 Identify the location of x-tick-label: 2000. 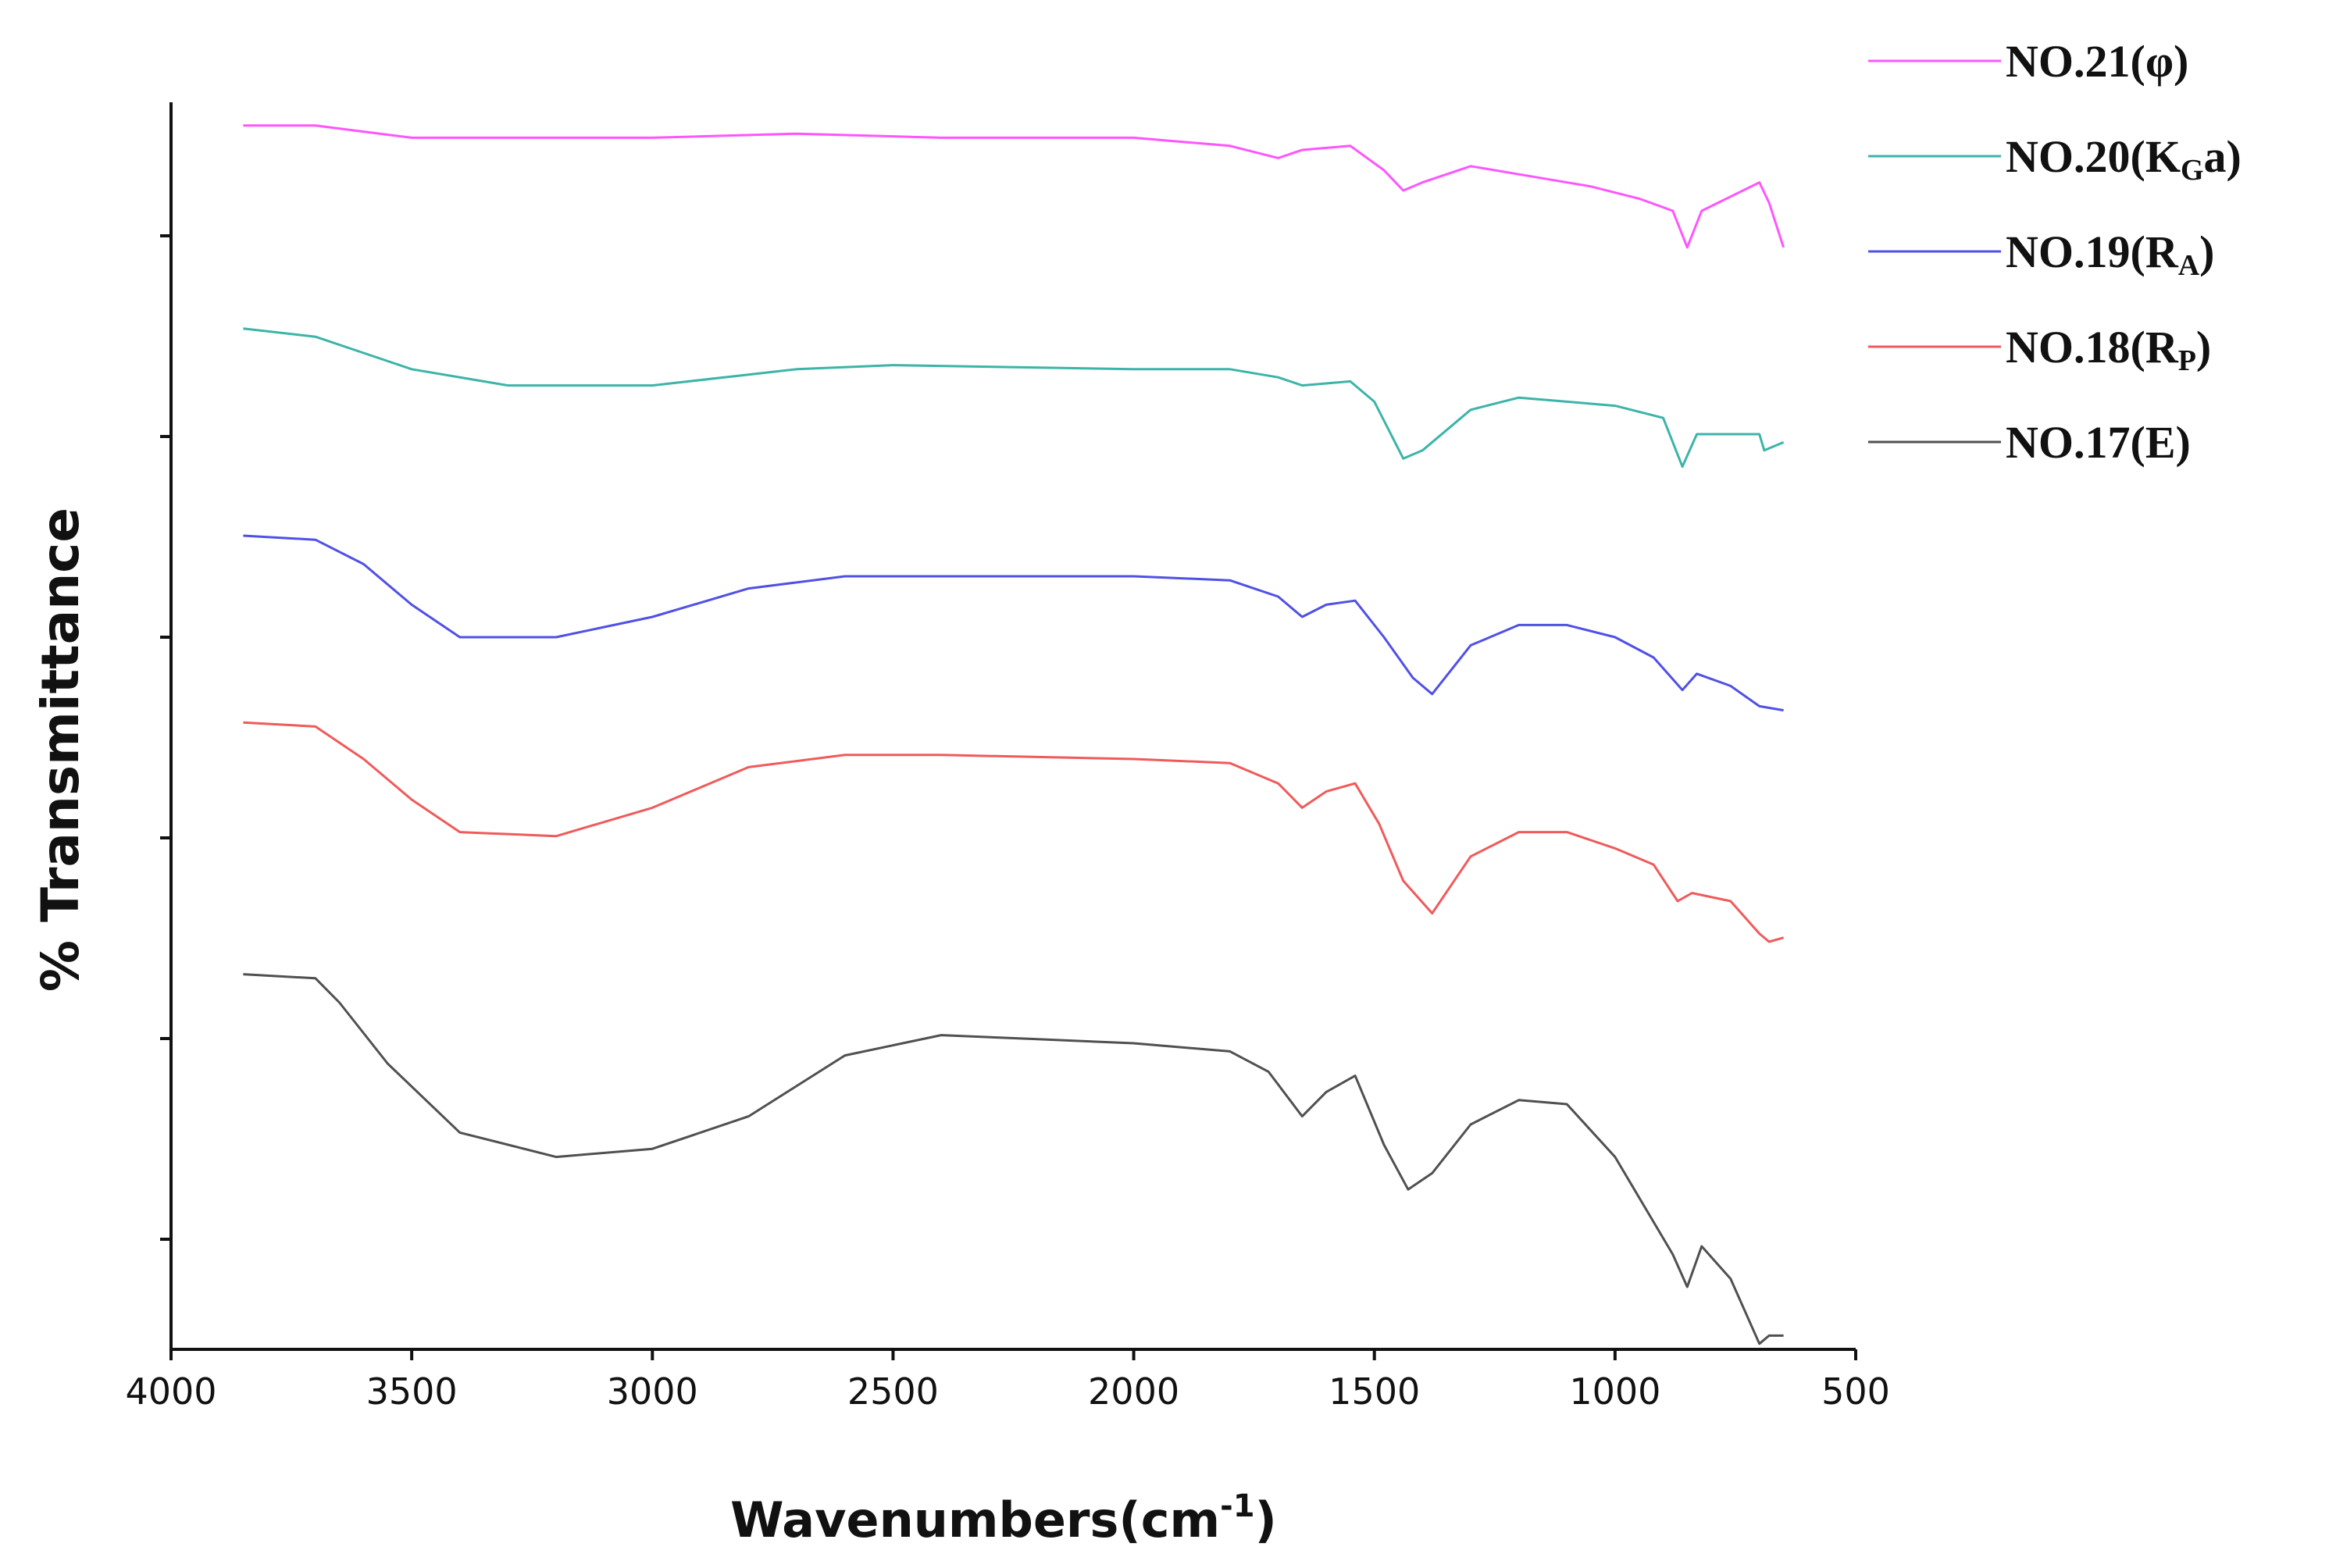
(1133, 1391).